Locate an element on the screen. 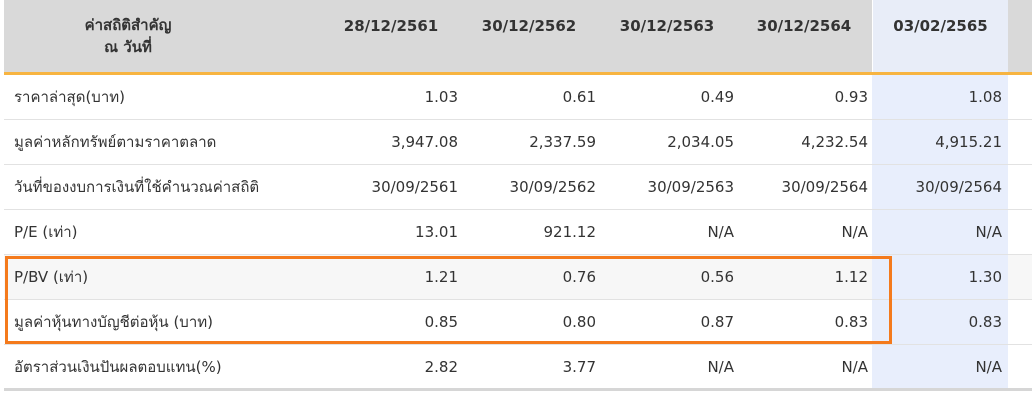 Image resolution: width=1032 pixels, height=414 pixels. row-value: 30/09/2562 is located at coordinates (552, 187).